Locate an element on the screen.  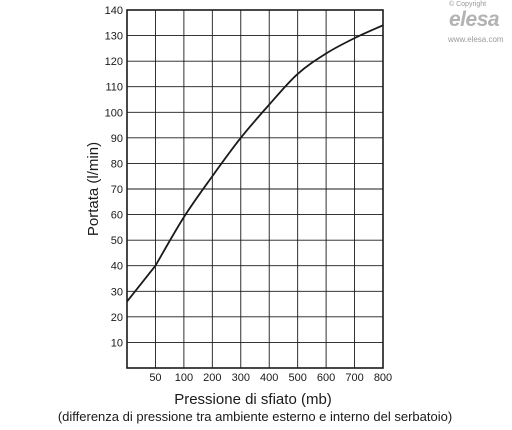
copyright-text: © Copyright is located at coordinates (468, 4).